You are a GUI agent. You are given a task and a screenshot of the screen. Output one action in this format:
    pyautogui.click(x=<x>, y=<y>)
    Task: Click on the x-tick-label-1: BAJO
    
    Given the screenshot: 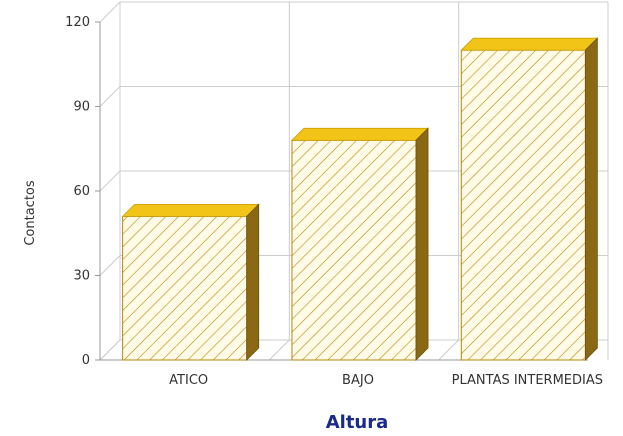 What is the action you would take?
    pyautogui.click(x=358, y=380)
    